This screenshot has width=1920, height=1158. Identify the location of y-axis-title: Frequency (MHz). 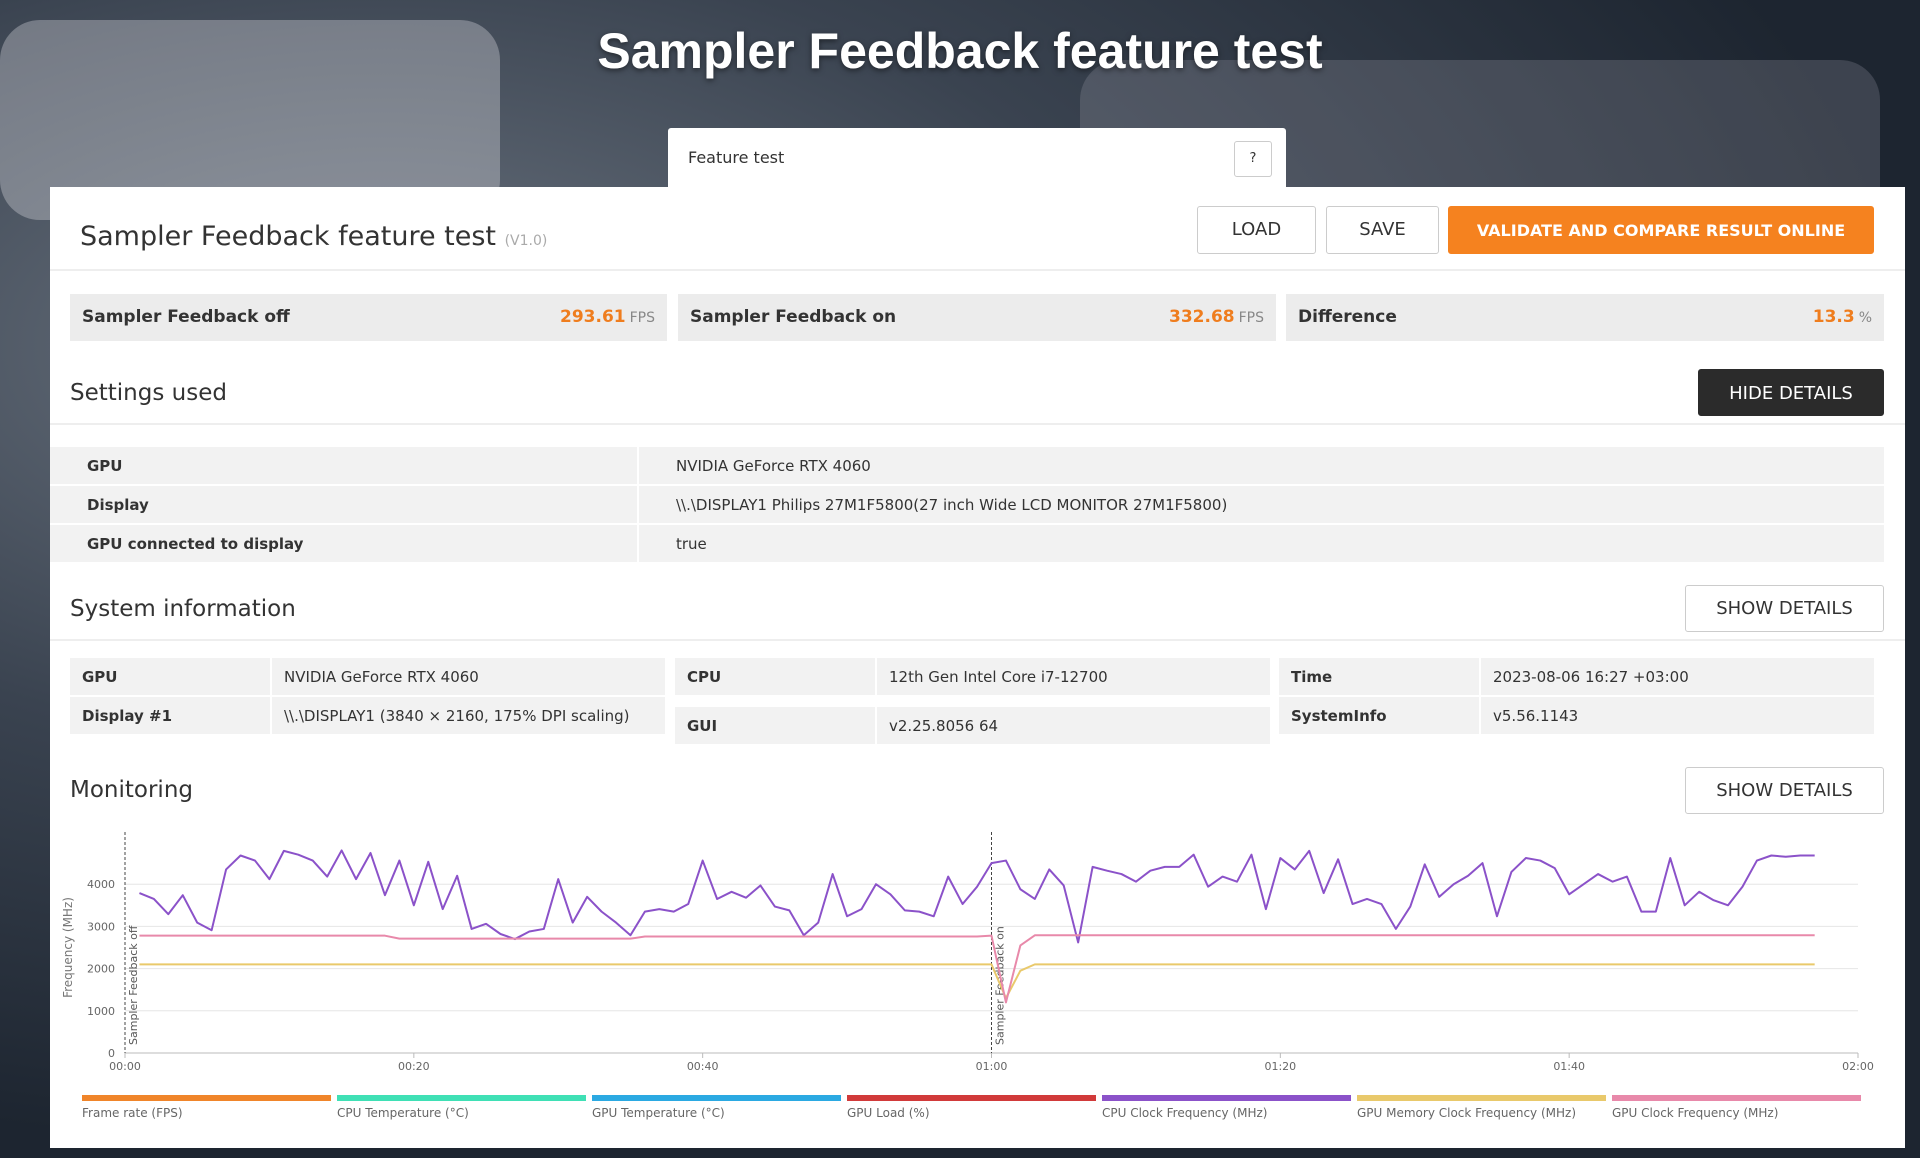
(68, 947).